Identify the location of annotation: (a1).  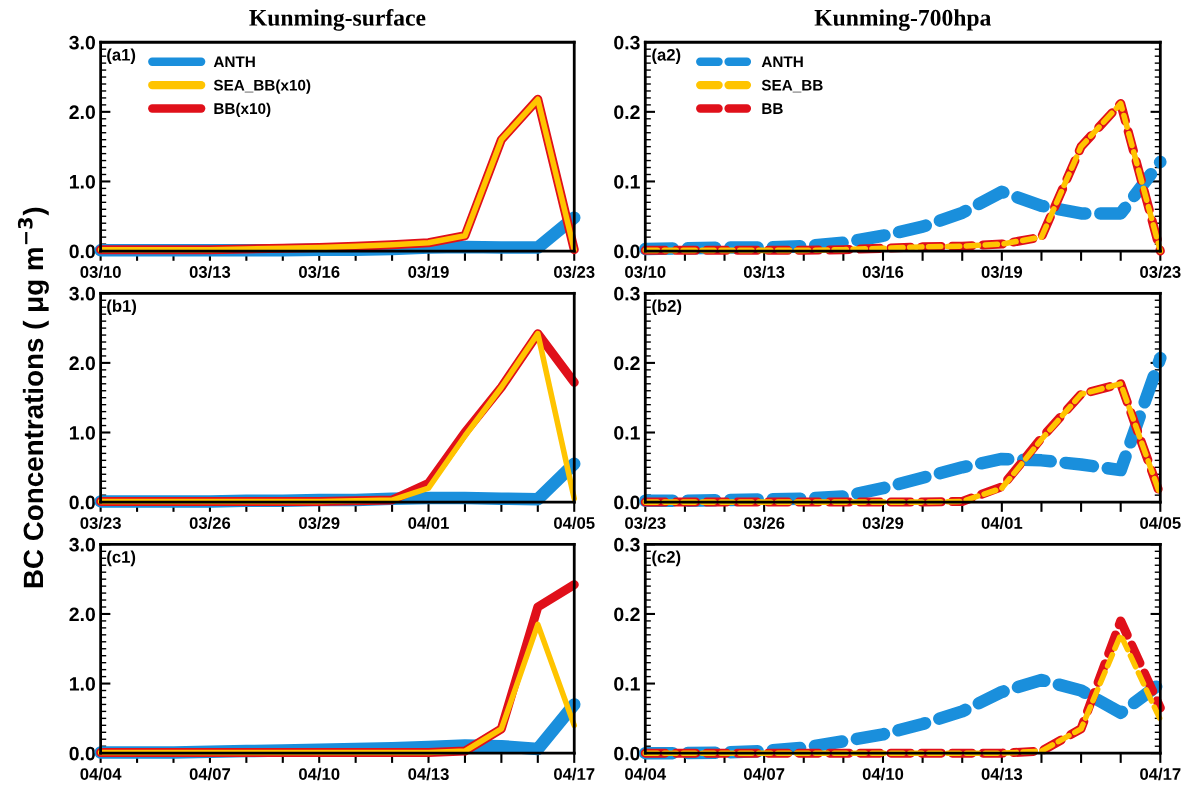
(121, 56).